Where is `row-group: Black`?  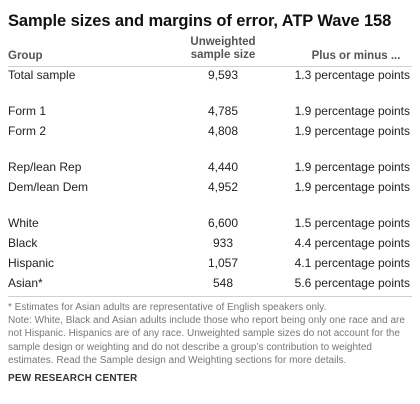 row-group: Black is located at coordinates (23, 243).